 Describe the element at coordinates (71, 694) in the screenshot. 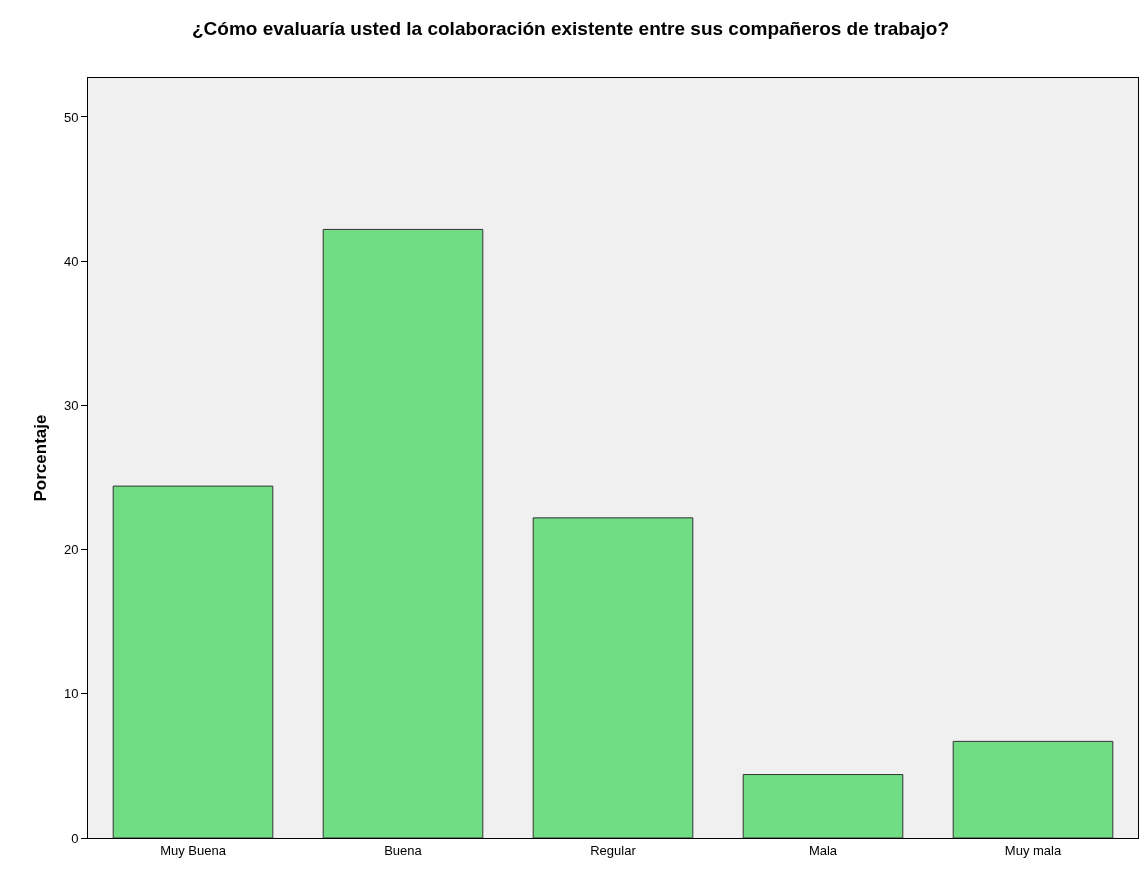

I see `y-tick-label: 10` at that location.